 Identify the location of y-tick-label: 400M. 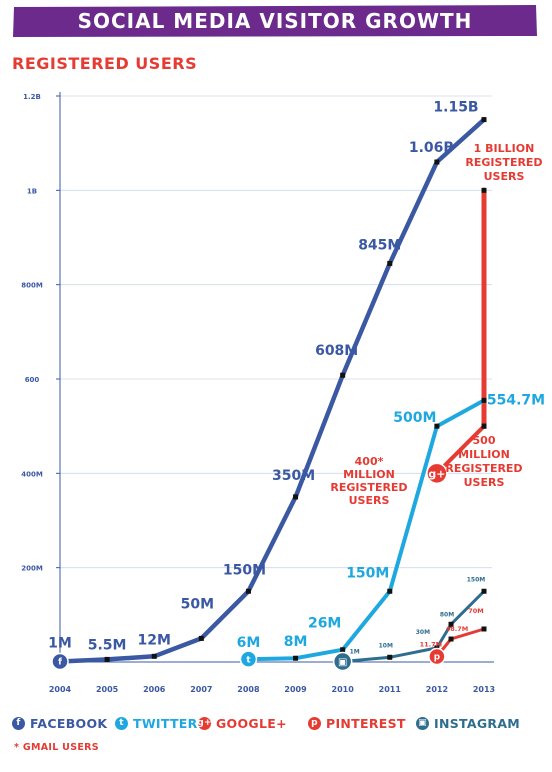
(32, 474).